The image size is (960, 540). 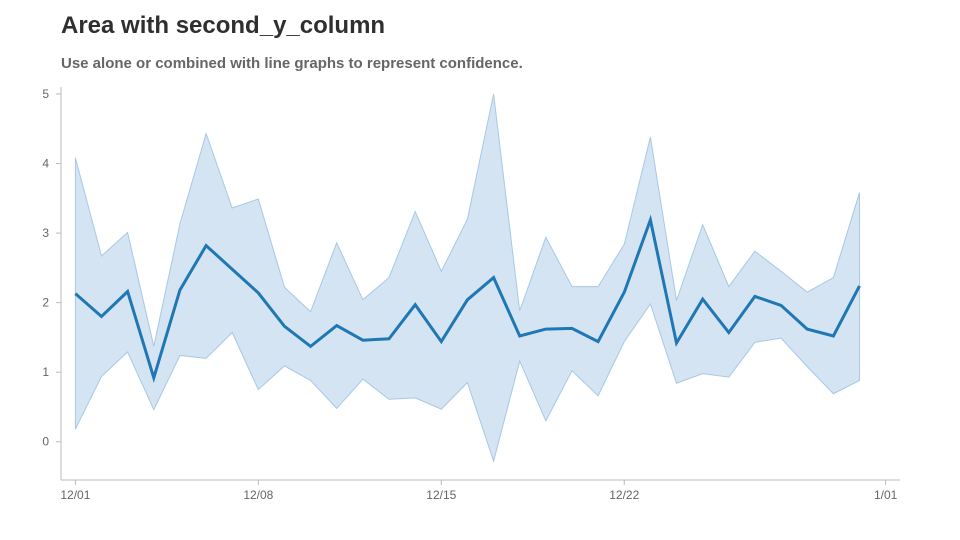 What do you see at coordinates (45, 372) in the screenshot?
I see `y-tick-label: 1` at bounding box center [45, 372].